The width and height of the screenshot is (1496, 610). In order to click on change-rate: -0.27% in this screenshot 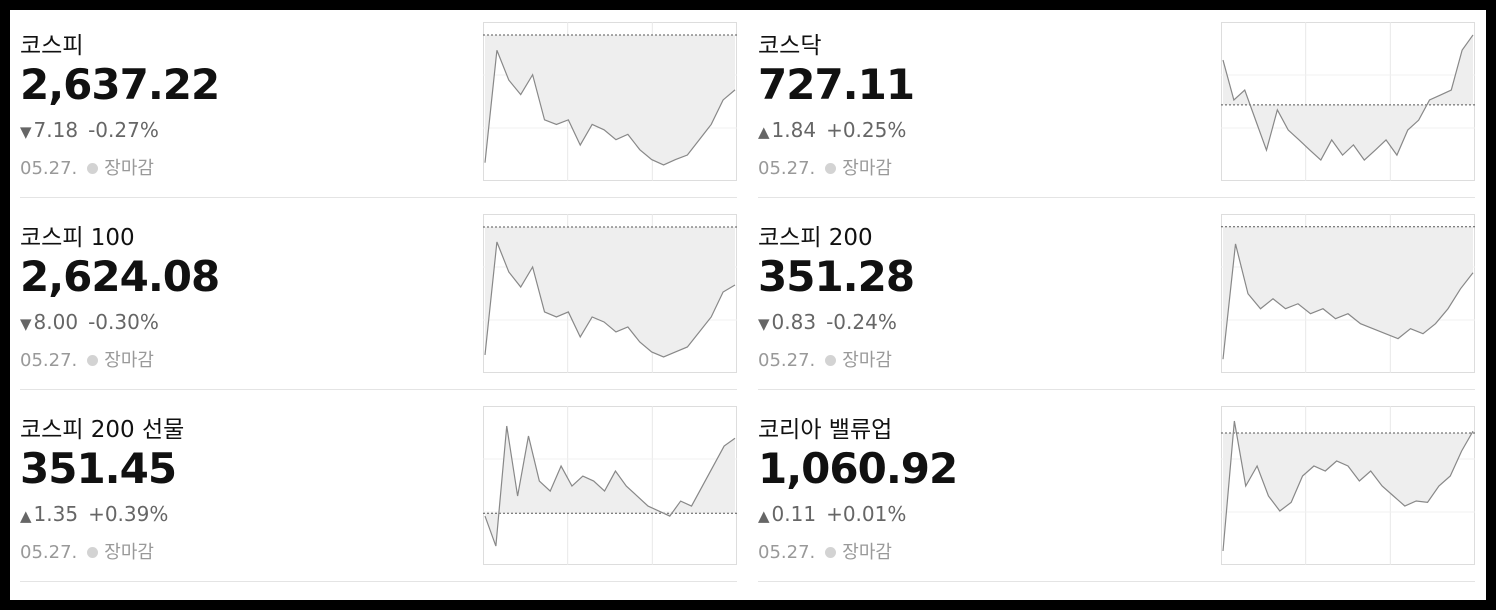, I will do `click(123, 130)`.